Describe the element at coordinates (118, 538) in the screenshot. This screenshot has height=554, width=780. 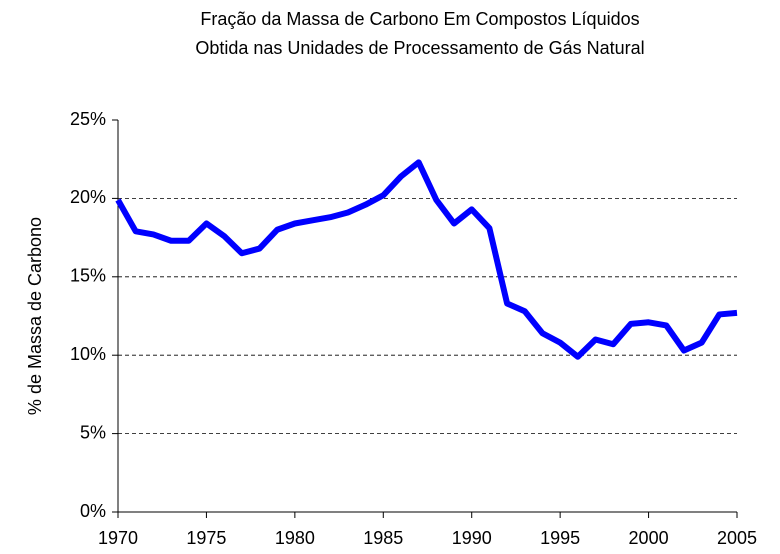
I see `x-tick-label: 1970` at that location.